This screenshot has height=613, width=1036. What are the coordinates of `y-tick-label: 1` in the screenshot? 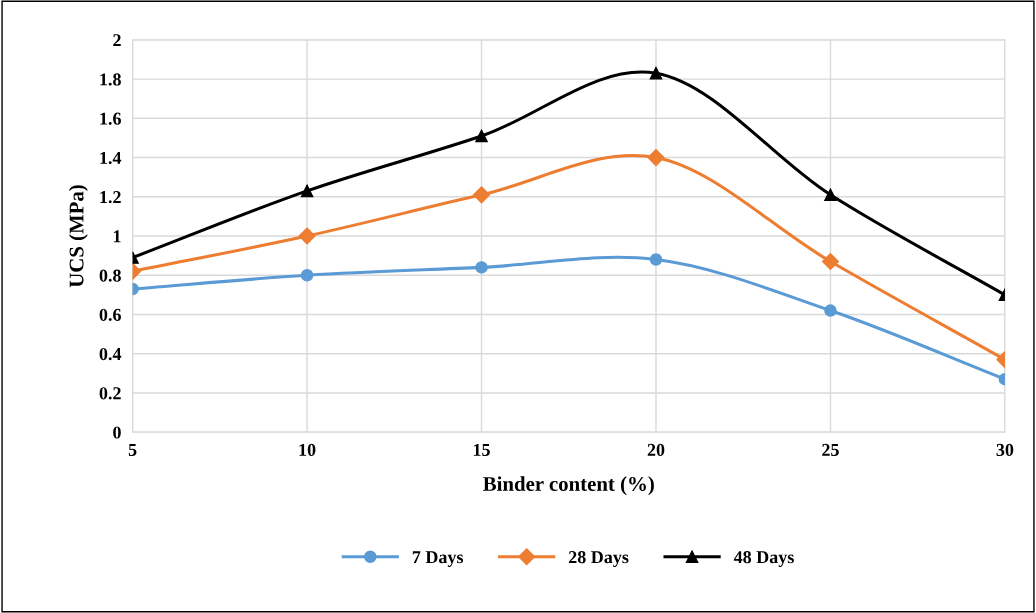 It's located at (117, 236).